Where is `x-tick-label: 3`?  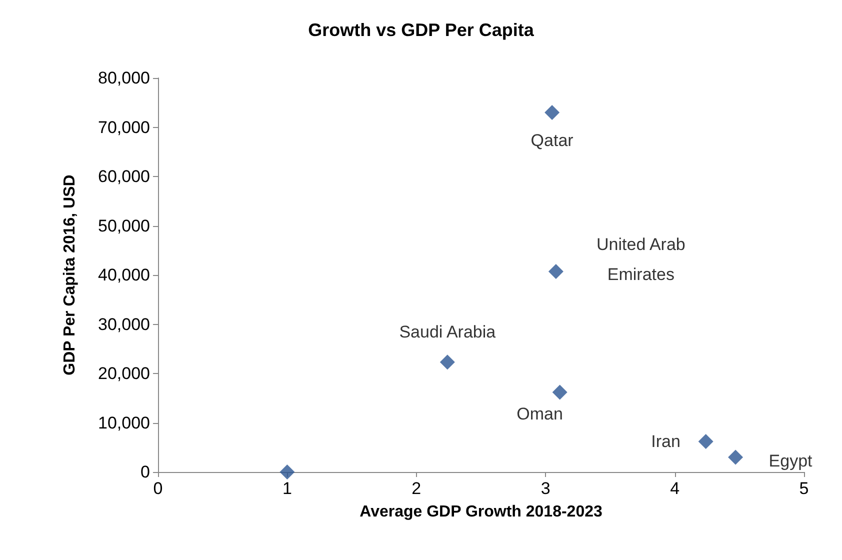 x-tick-label: 3 is located at coordinates (545, 488).